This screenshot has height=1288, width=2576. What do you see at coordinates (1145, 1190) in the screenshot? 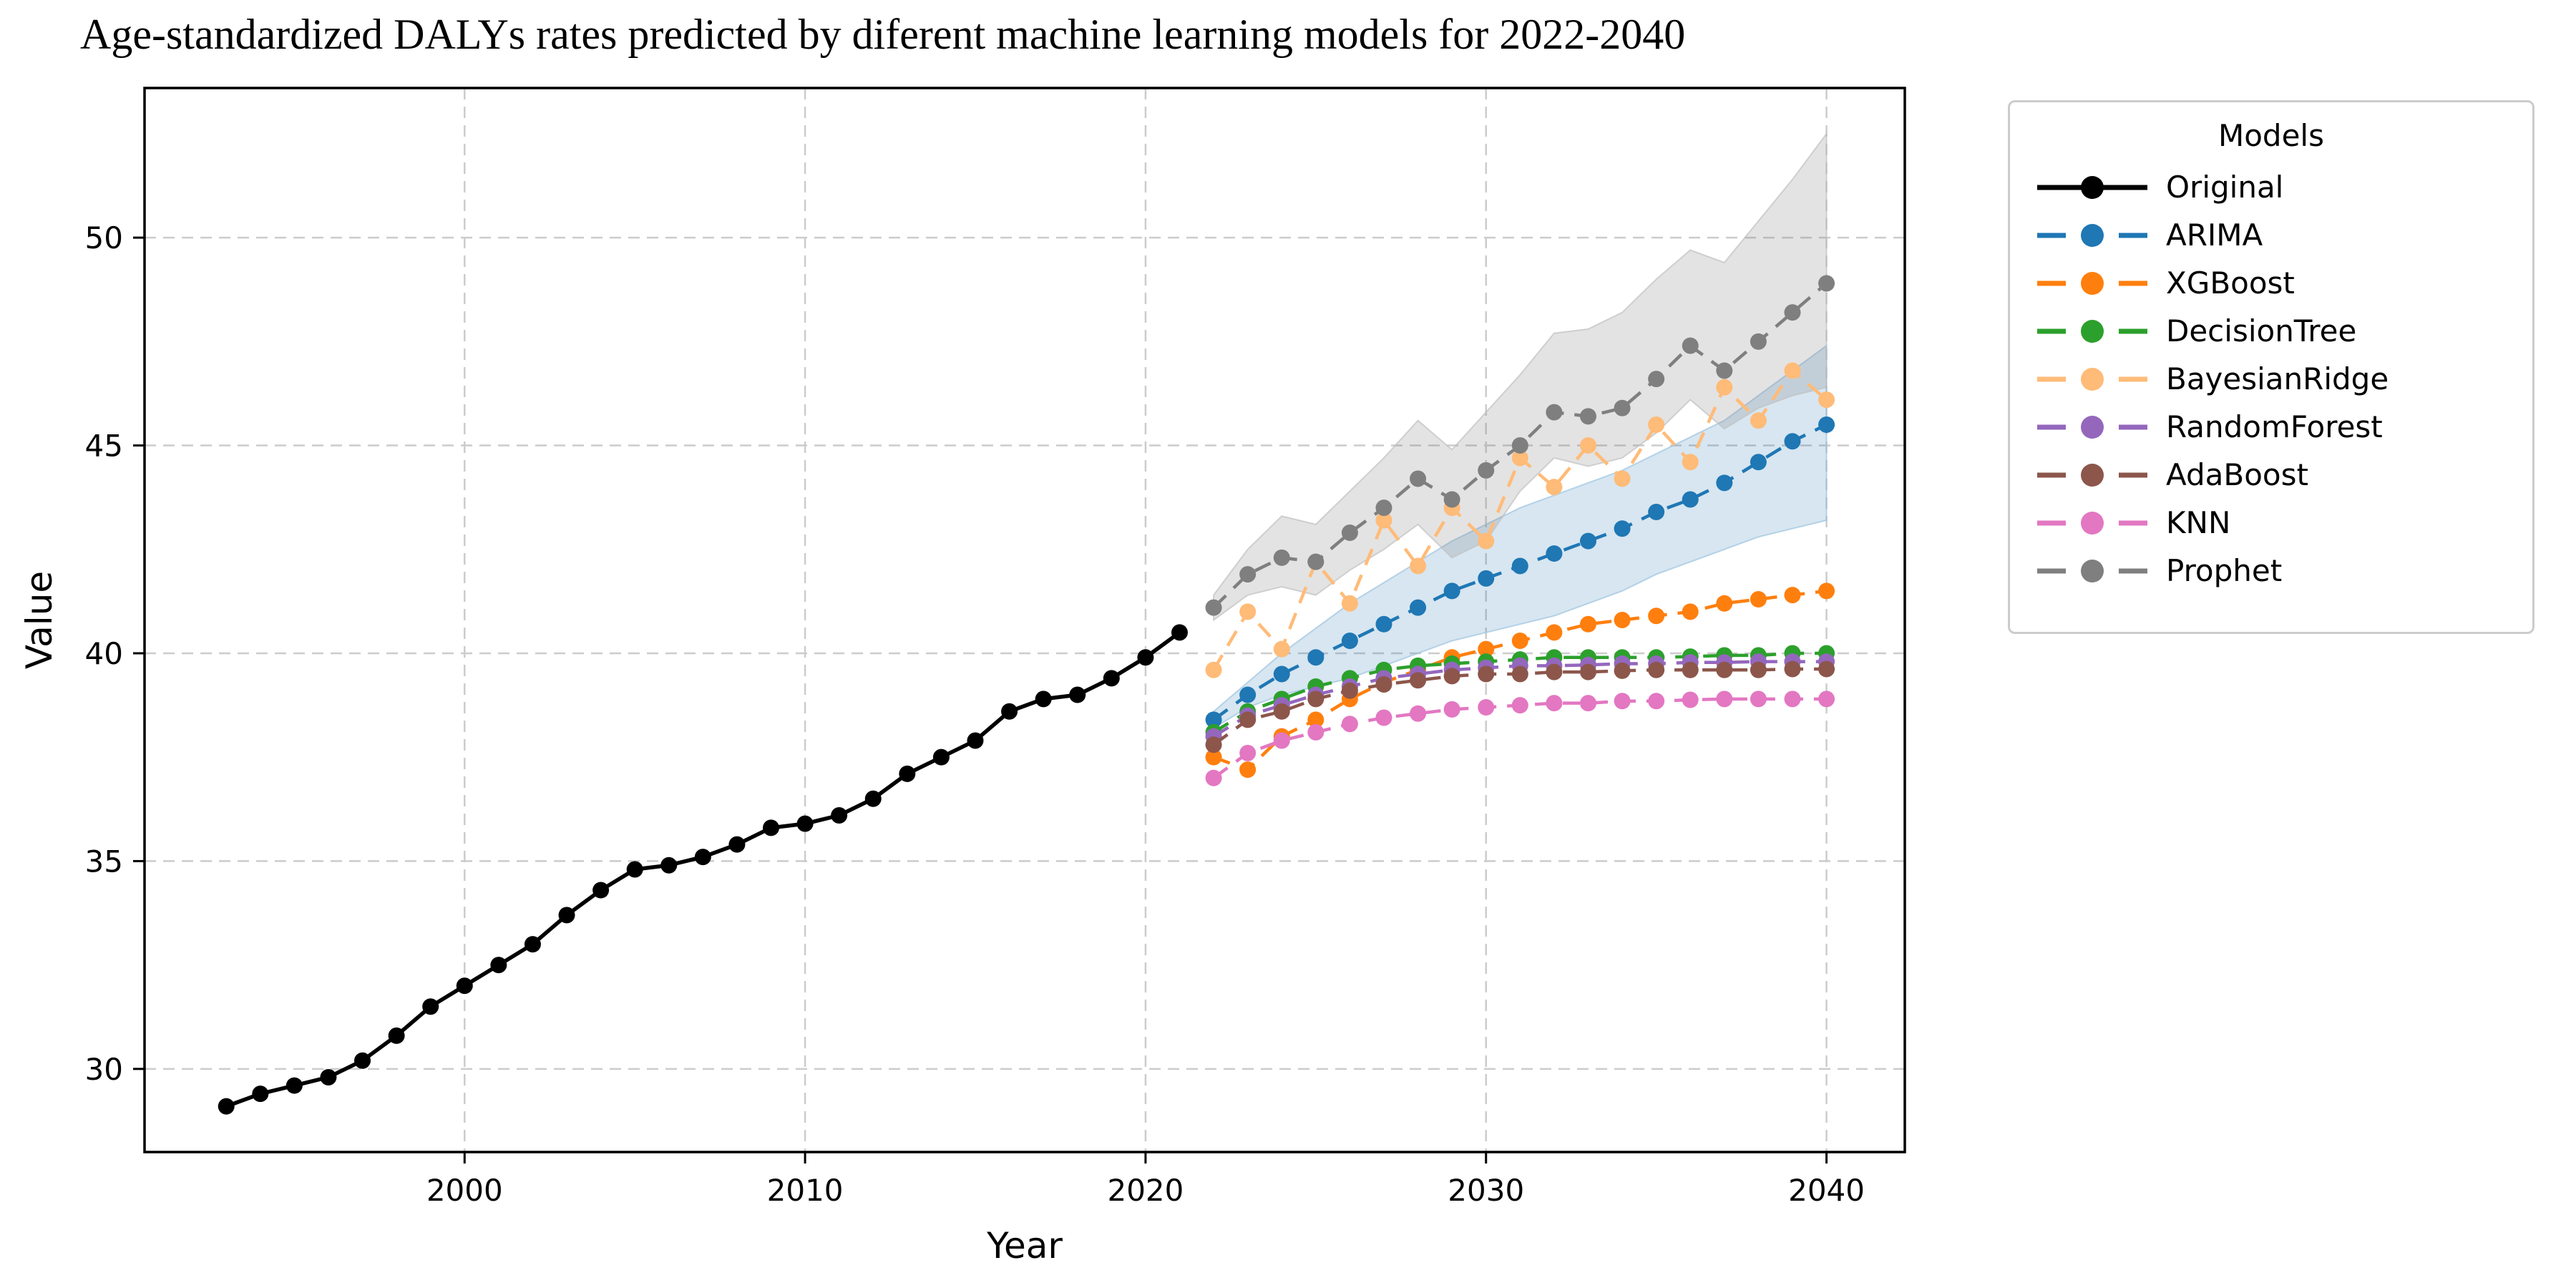
I see `x-tick-label: 2020` at bounding box center [1145, 1190].